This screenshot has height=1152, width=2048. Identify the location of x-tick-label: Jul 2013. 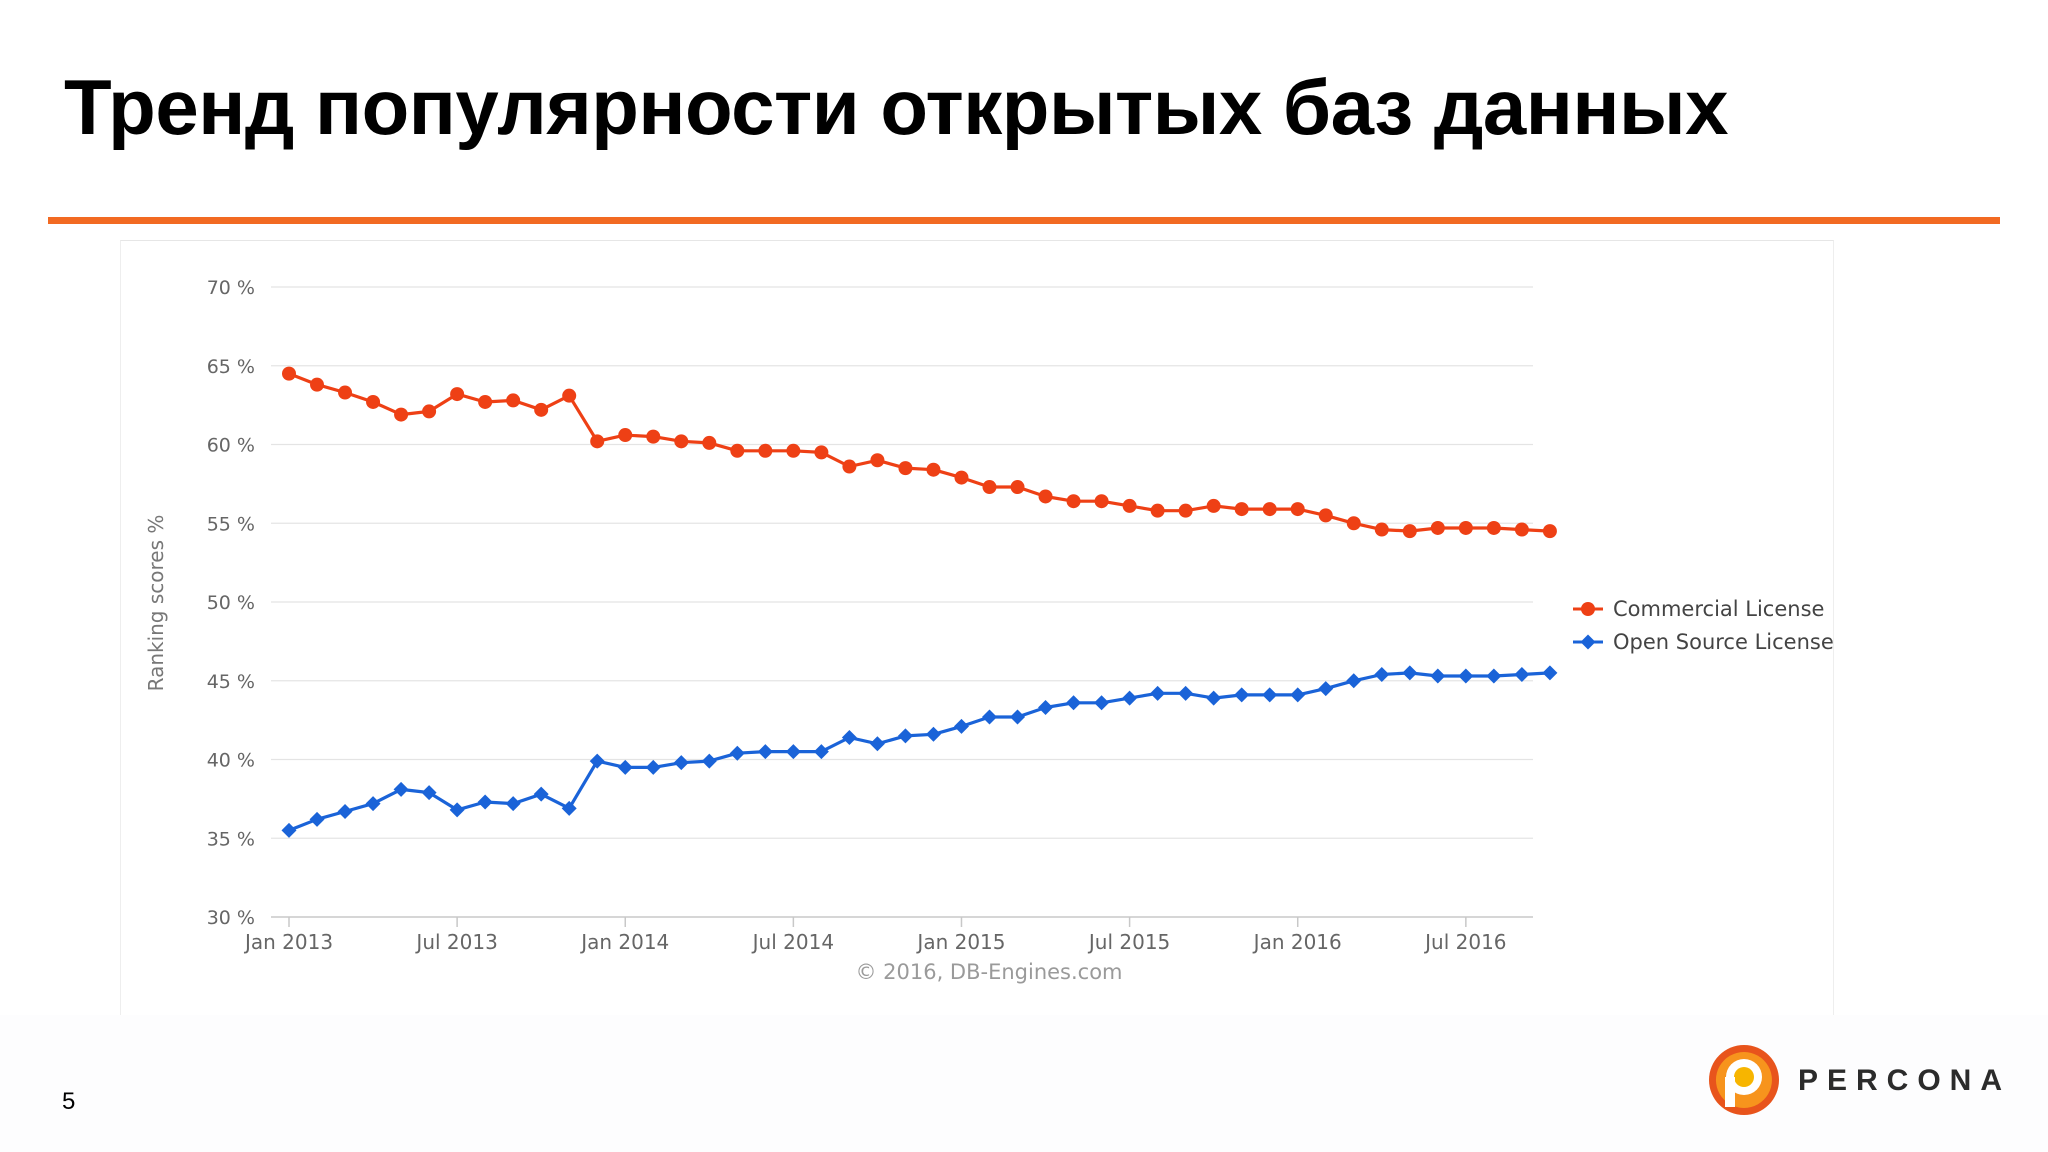
(455, 942).